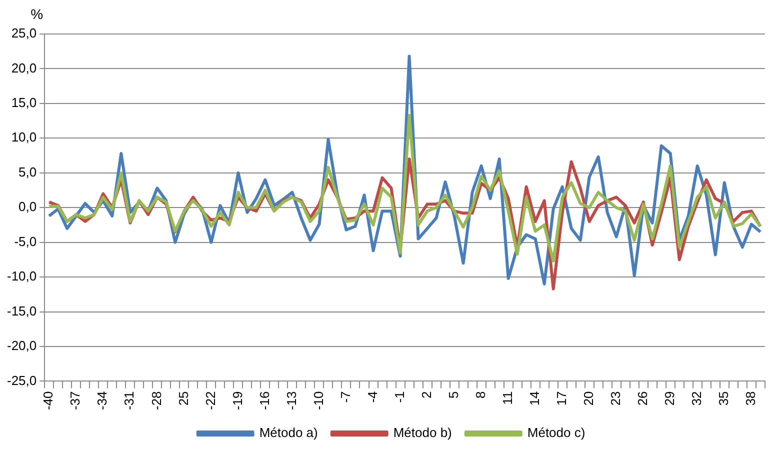 Image resolution: width=779 pixels, height=450 pixels. I want to click on y-tick-label: -20,0, so click(21, 346).